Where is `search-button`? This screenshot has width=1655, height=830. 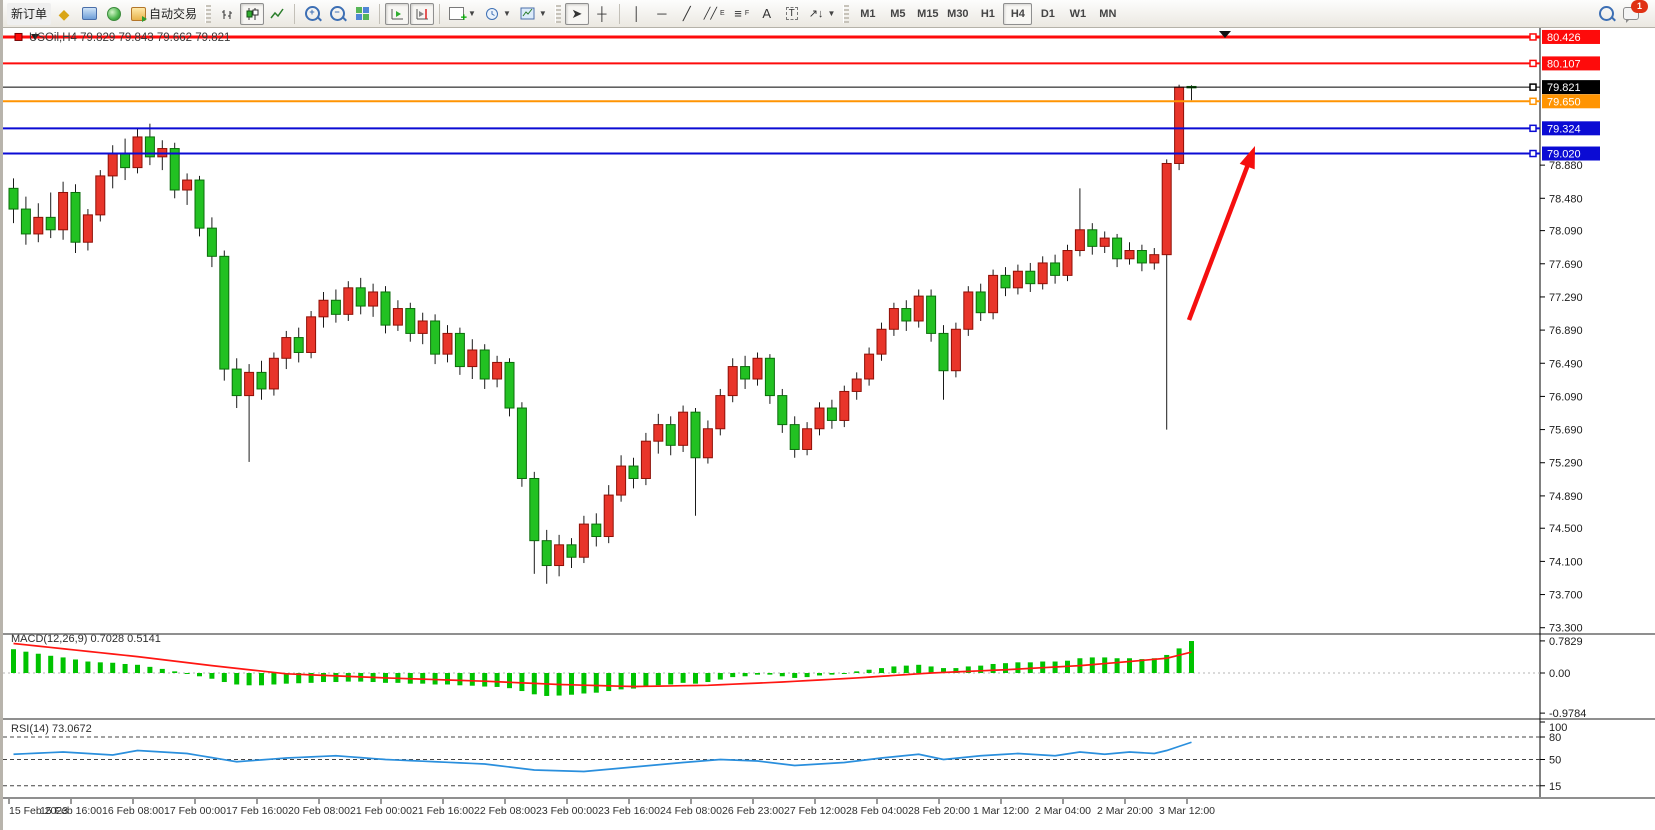 search-button is located at coordinates (1606, 14).